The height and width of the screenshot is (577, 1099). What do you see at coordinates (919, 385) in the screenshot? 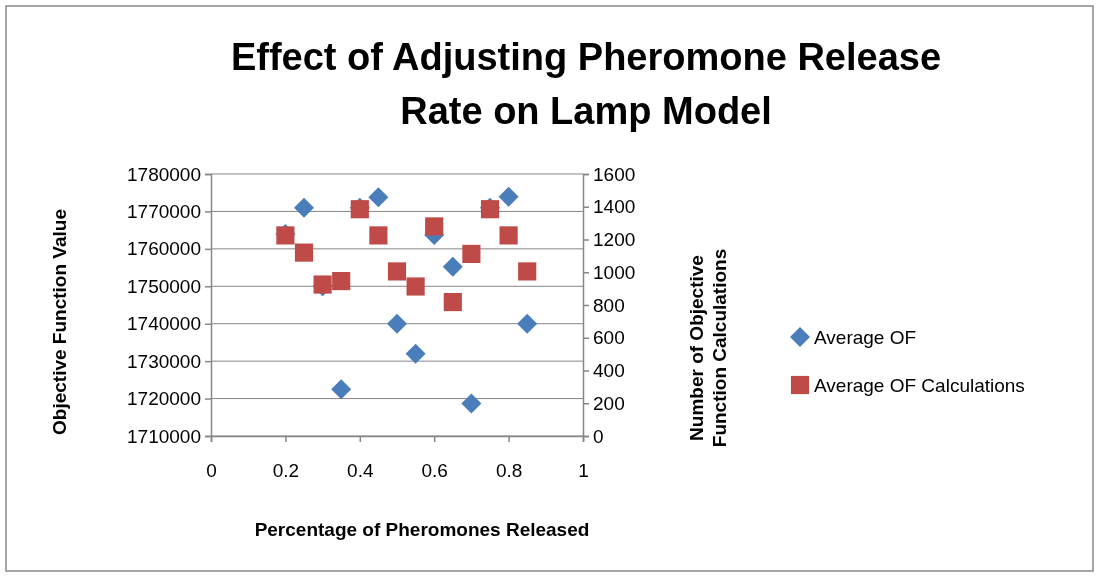
I see `legend-label: Average OF Calculations` at bounding box center [919, 385].